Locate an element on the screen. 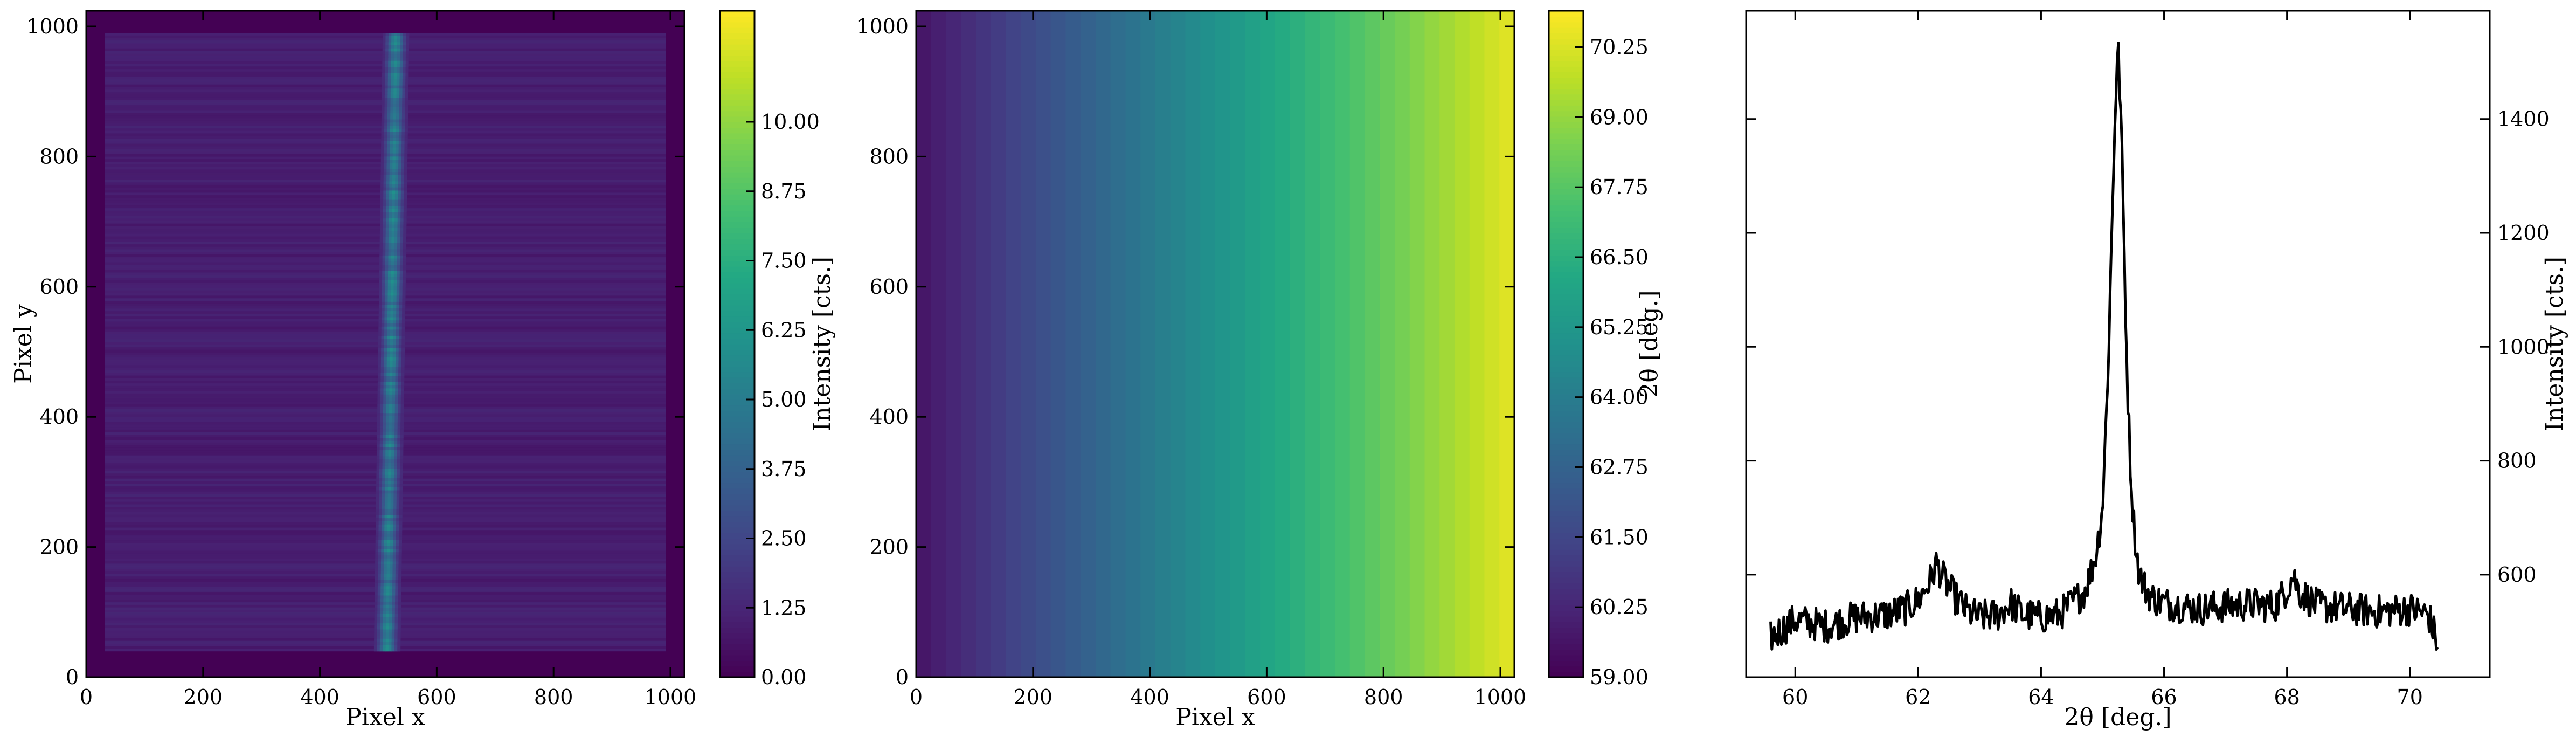 The width and height of the screenshot is (2576, 744). p1-x-tick-label: 800 is located at coordinates (554, 697).